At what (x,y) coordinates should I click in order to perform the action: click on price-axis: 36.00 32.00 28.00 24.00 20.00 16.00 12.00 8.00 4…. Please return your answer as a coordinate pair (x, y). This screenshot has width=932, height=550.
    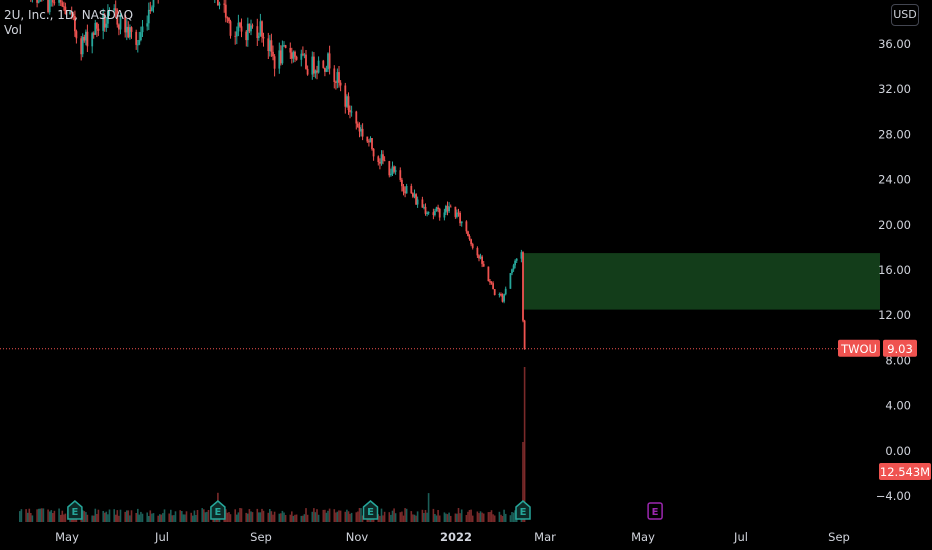
    Looking at the image, I should click on (904, 275).